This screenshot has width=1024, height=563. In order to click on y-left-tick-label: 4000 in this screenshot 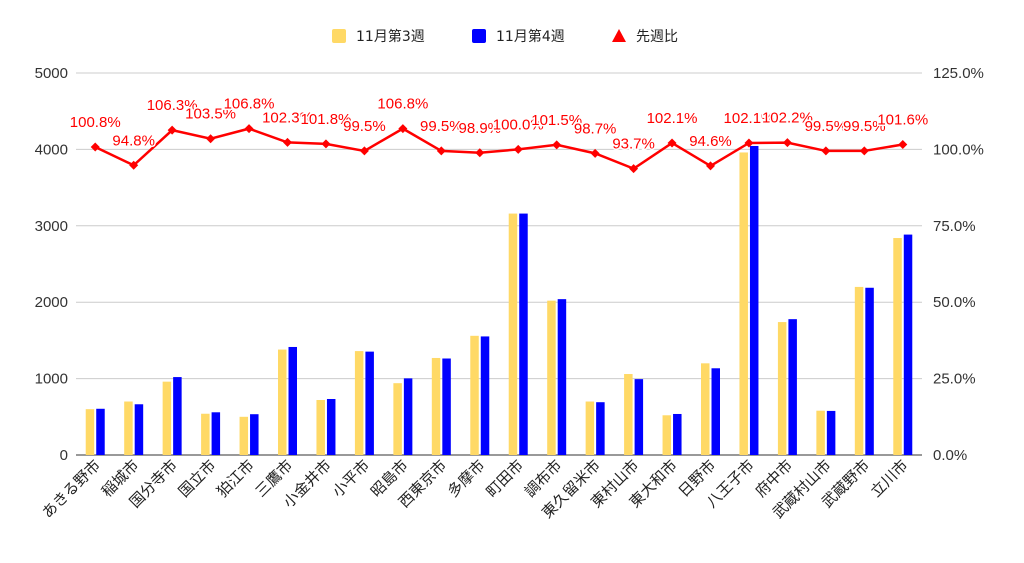, I will do `click(51, 149)`.